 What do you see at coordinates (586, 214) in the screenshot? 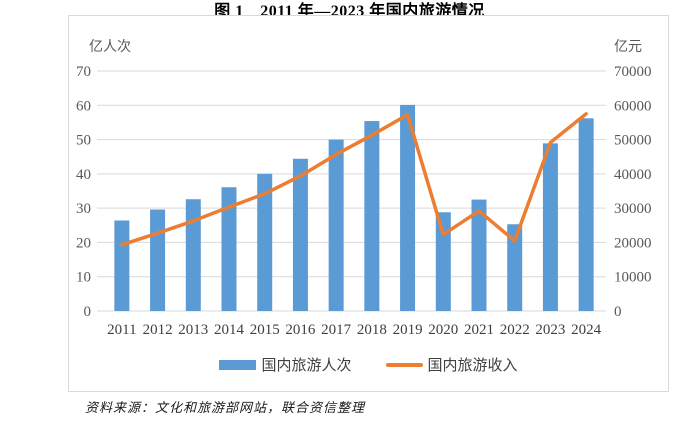
I see `bar-2024` at bounding box center [586, 214].